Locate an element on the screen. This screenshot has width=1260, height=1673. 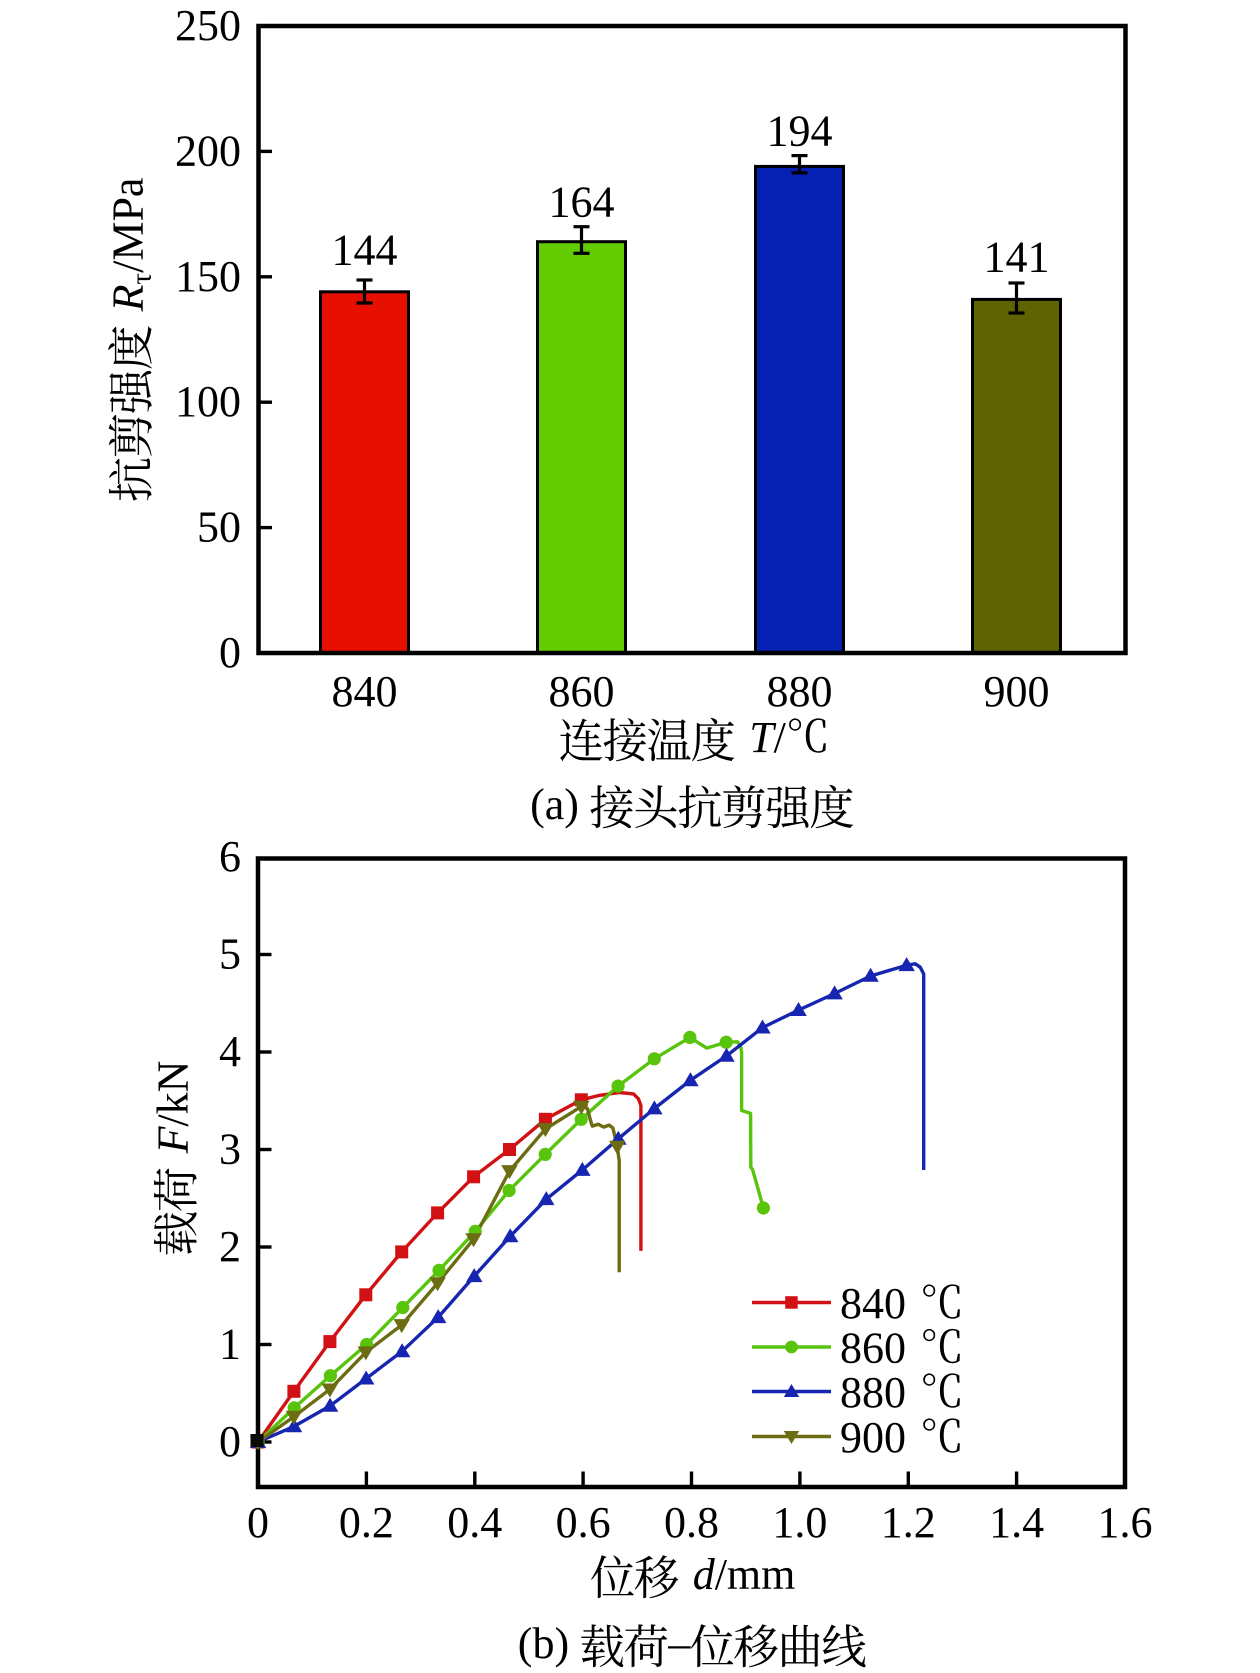
svg-text: 1 is located at coordinates (230, 1344).